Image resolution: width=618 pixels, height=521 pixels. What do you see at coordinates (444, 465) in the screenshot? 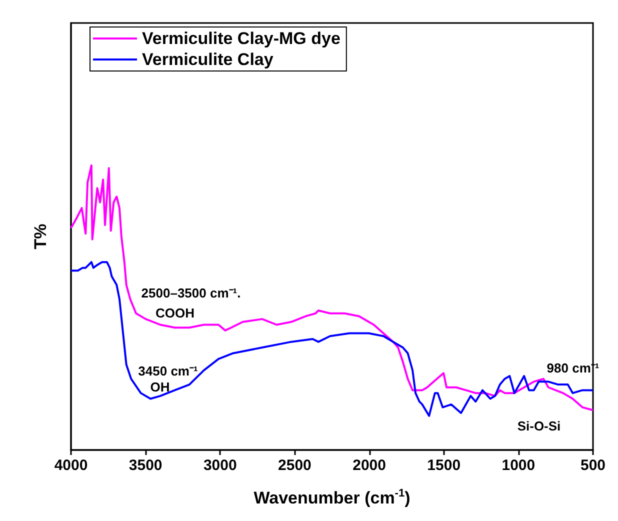
I see `x-tick-label: 1500` at bounding box center [444, 465].